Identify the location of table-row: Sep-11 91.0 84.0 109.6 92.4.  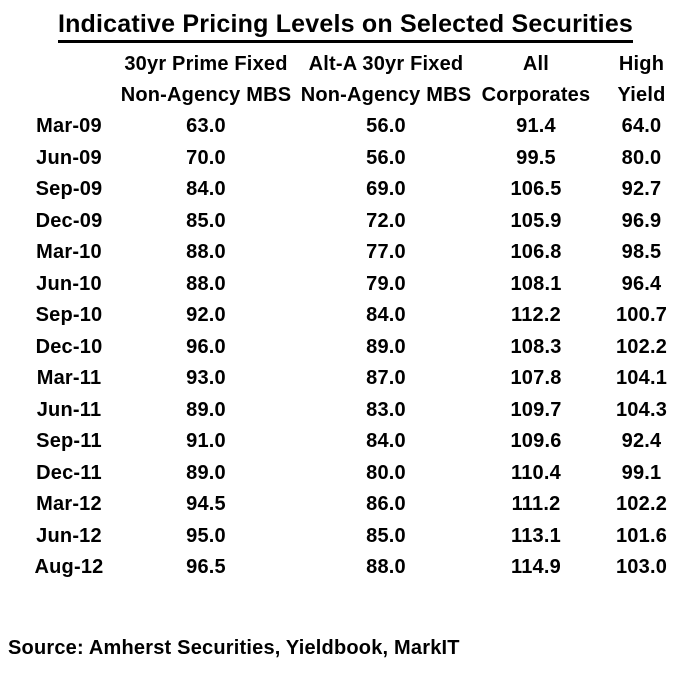
(354, 442).